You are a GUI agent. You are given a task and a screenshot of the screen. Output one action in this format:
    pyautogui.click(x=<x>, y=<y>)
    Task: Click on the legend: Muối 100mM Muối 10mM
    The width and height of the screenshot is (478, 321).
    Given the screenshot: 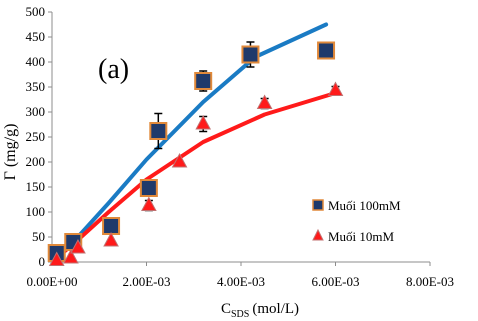 What is the action you would take?
    pyautogui.click(x=356, y=221)
    